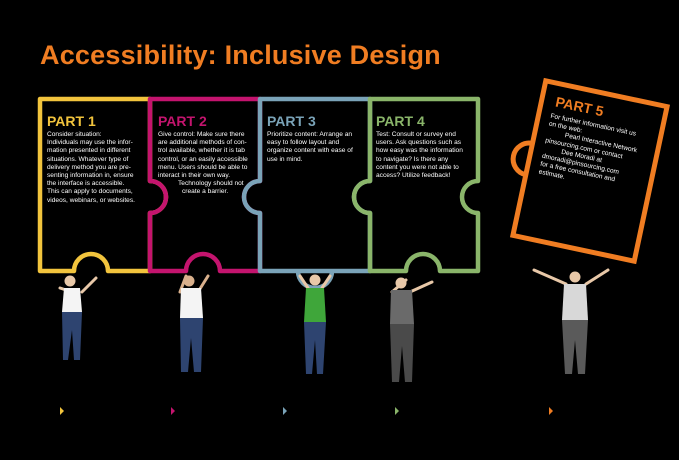 Image resolution: width=679 pixels, height=460 pixels. Describe the element at coordinates (89, 151) in the screenshot. I see `part-1-line: mation presented in different` at that location.